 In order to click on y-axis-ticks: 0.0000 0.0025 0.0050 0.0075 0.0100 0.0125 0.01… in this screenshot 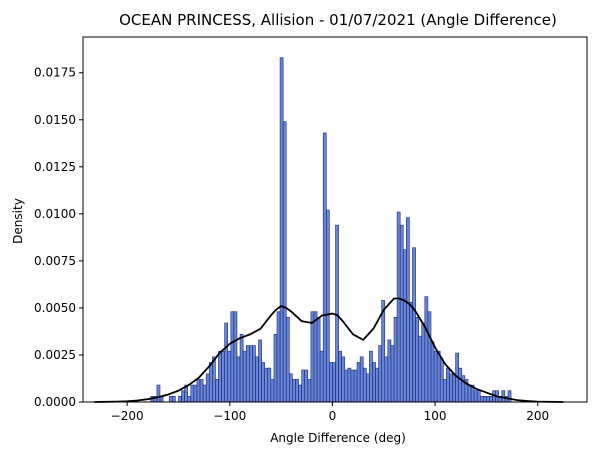, I will do `click(58, 237)`.